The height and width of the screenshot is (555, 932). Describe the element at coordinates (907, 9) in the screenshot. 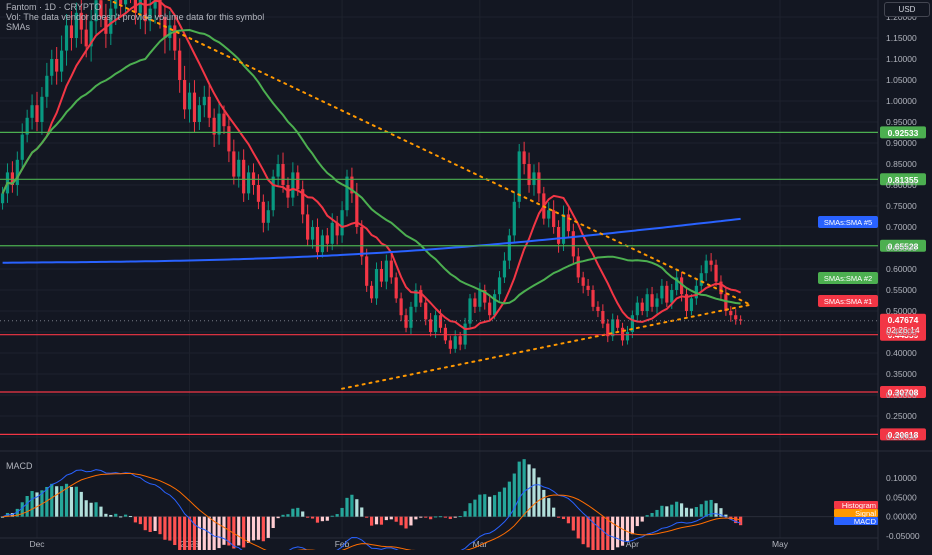

I see `currency-button: USD` at that location.